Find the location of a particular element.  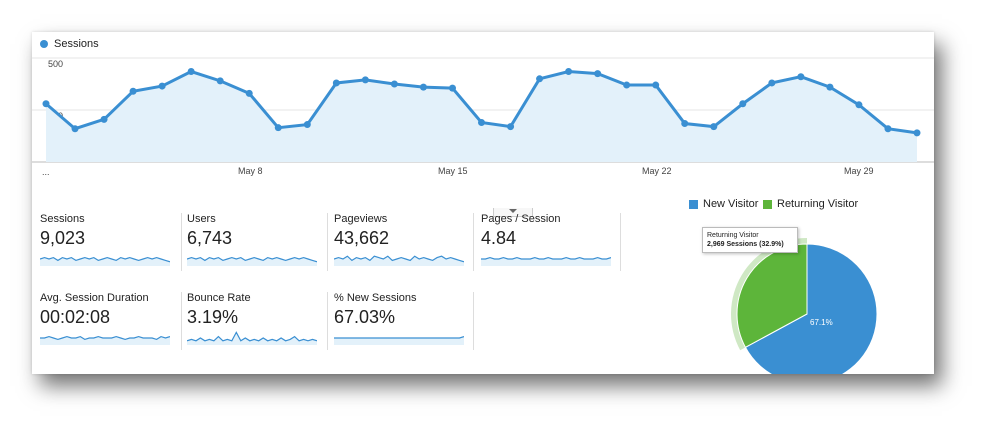

pie-label-new-visitor: 67.1% is located at coordinates (821, 322).